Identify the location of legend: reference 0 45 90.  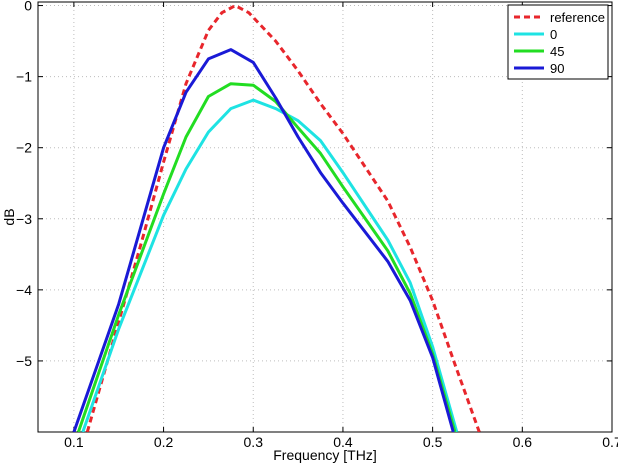
(558, 42).